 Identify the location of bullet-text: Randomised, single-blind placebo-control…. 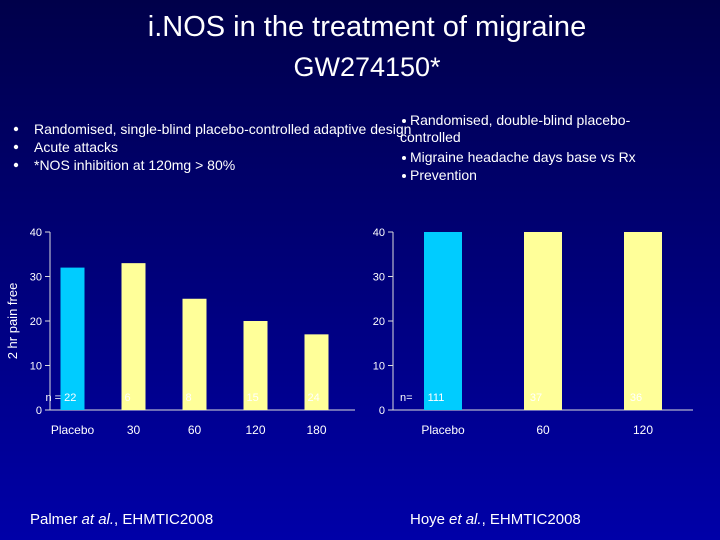
(222, 129).